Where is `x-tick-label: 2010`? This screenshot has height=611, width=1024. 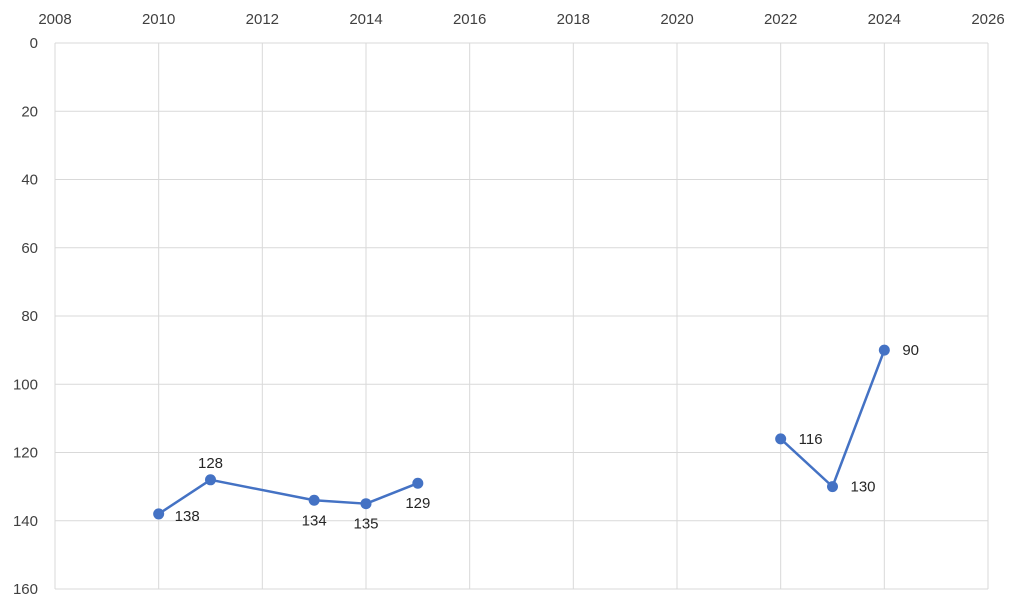
x-tick-label: 2010 is located at coordinates (158, 19).